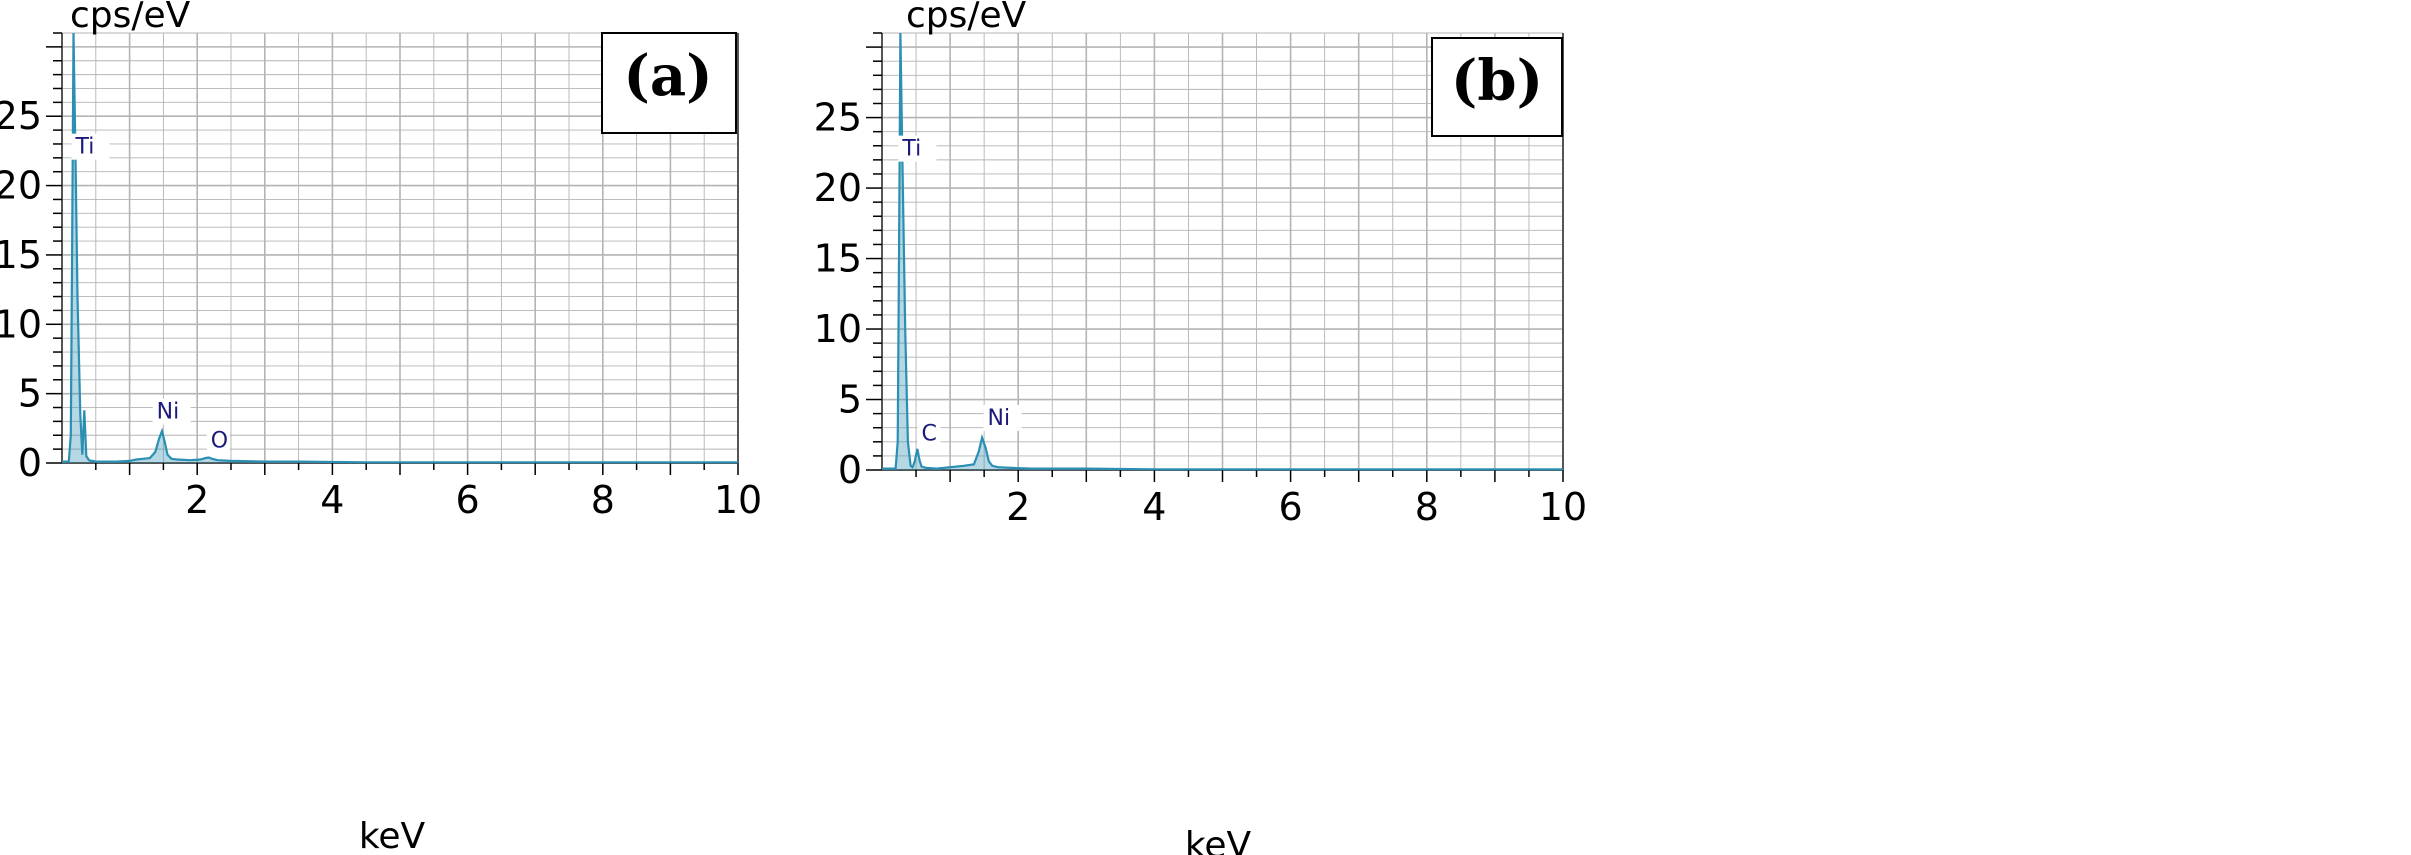  What do you see at coordinates (667, 76) in the screenshot?
I see `panel-label: (a)` at bounding box center [667, 76].